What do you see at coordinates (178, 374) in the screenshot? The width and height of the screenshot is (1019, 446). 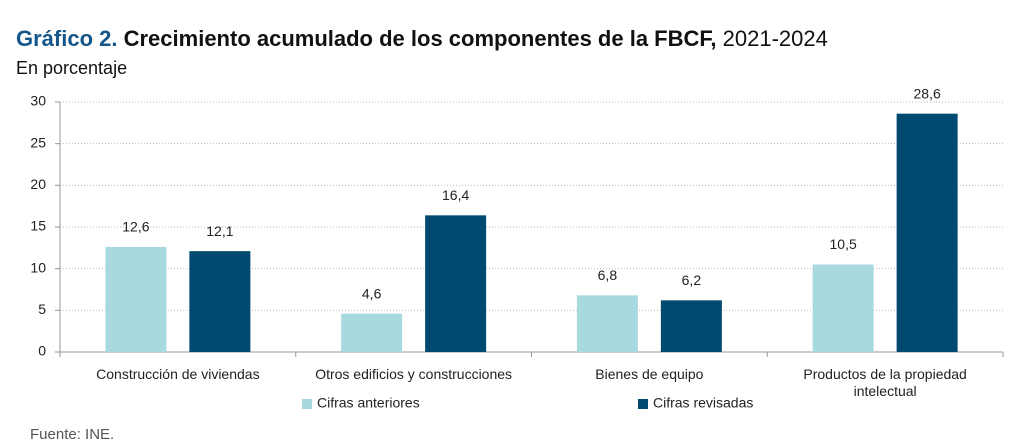 I see `x-tick-label: Construcción de viviendas` at bounding box center [178, 374].